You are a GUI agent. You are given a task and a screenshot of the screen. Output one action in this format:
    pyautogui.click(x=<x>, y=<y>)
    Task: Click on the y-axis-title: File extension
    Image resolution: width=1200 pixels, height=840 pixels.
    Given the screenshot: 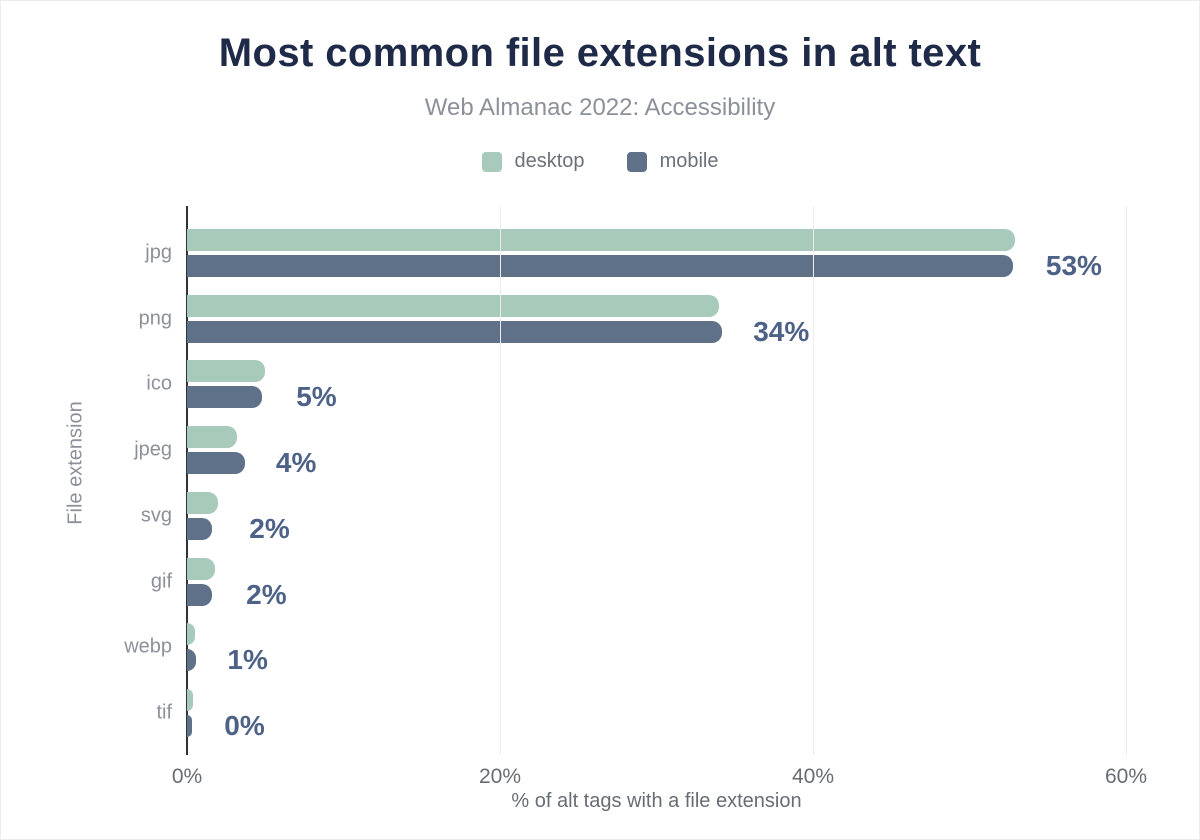 What is the action you would take?
    pyautogui.click(x=75, y=463)
    